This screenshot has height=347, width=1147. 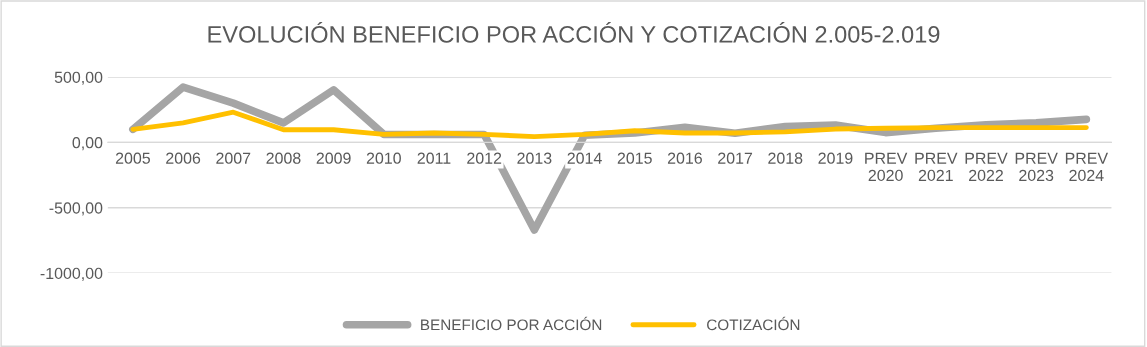 I want to click on y-tick-label: 500,00, so click(x=78, y=78).